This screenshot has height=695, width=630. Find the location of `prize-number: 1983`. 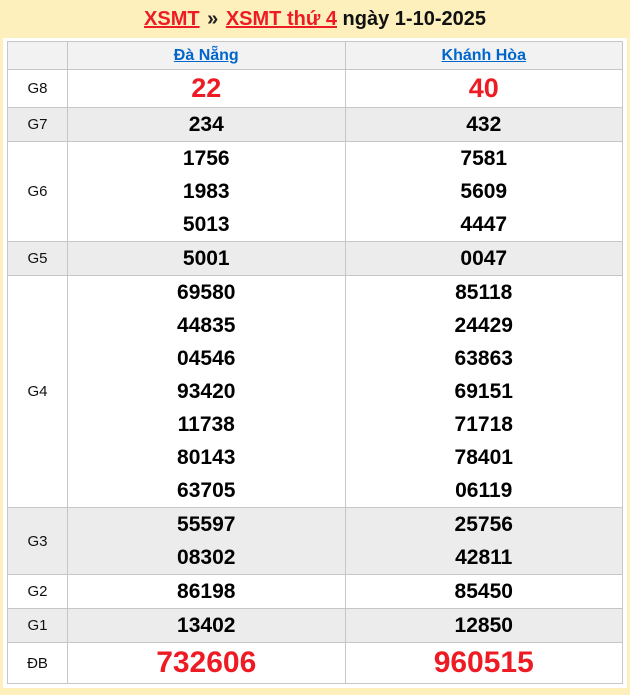

prize-number: 1983 is located at coordinates (206, 191).